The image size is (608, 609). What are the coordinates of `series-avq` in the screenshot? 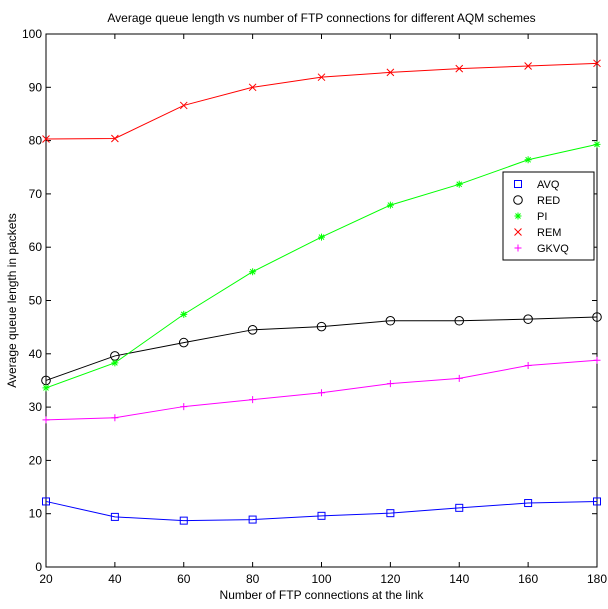 It's located at (321, 511).